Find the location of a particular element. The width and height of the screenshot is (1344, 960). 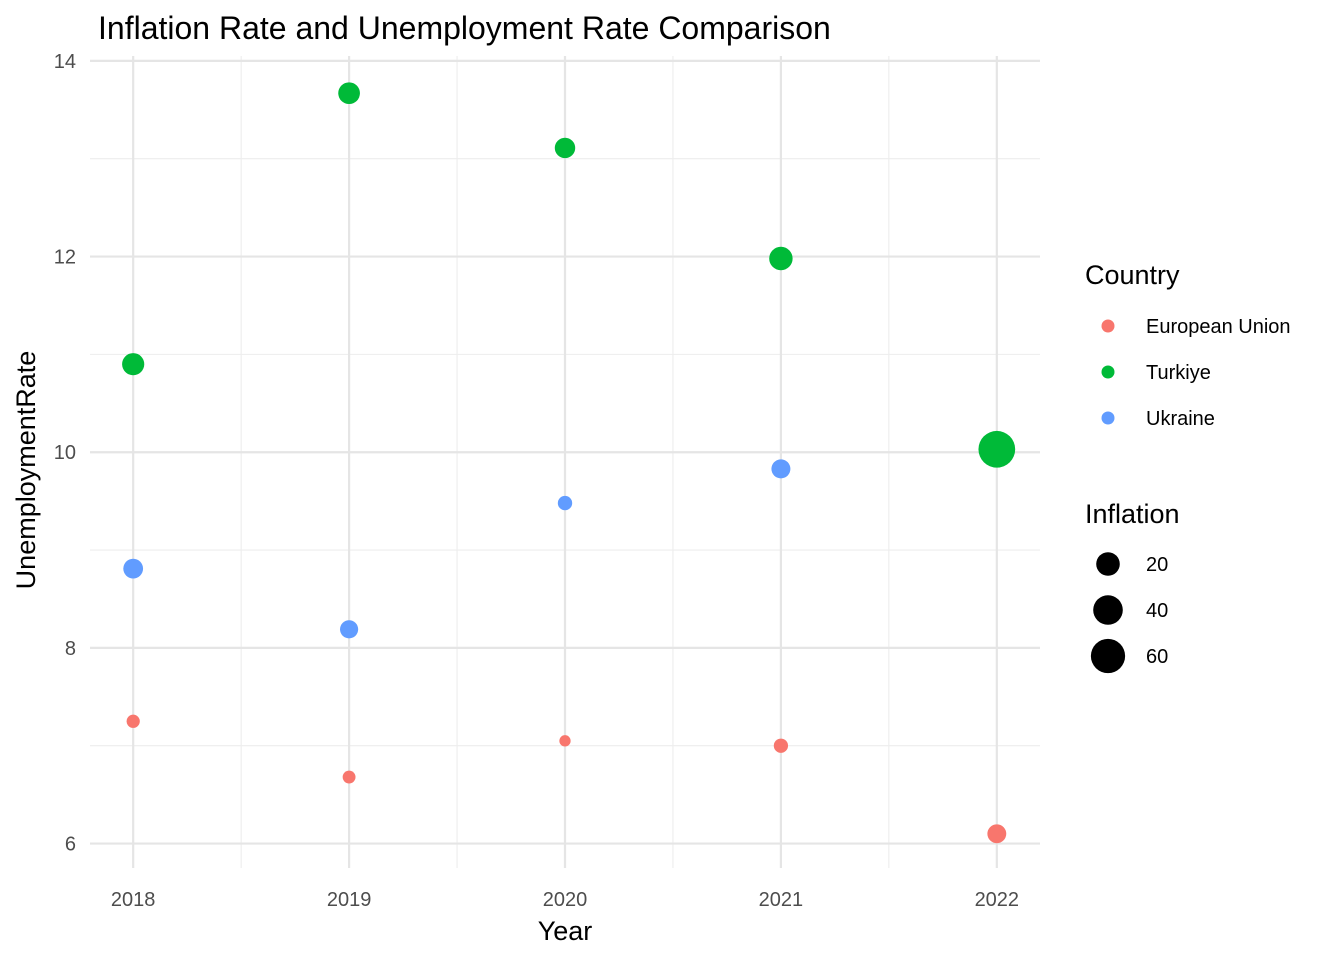

x-tick-label: 2022 is located at coordinates (997, 900).